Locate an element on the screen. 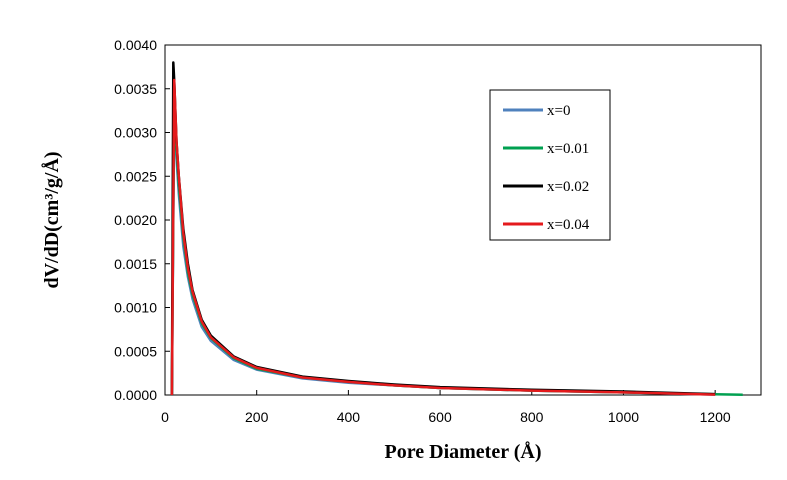 This screenshot has width=787, height=480. x-tick-label: 0 is located at coordinates (165, 417).